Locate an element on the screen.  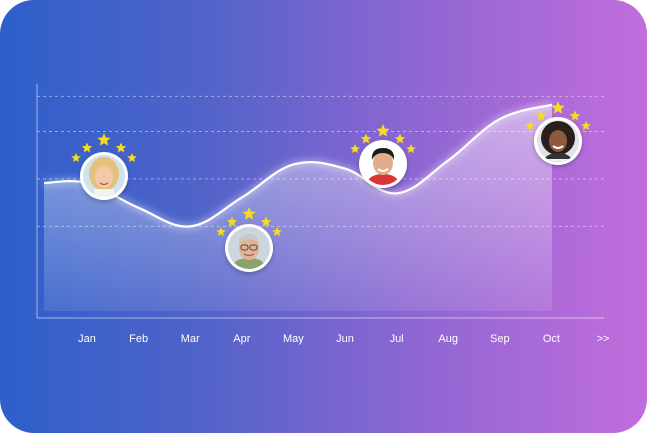
x-tick-label-feb: Feb is located at coordinates (138, 339).